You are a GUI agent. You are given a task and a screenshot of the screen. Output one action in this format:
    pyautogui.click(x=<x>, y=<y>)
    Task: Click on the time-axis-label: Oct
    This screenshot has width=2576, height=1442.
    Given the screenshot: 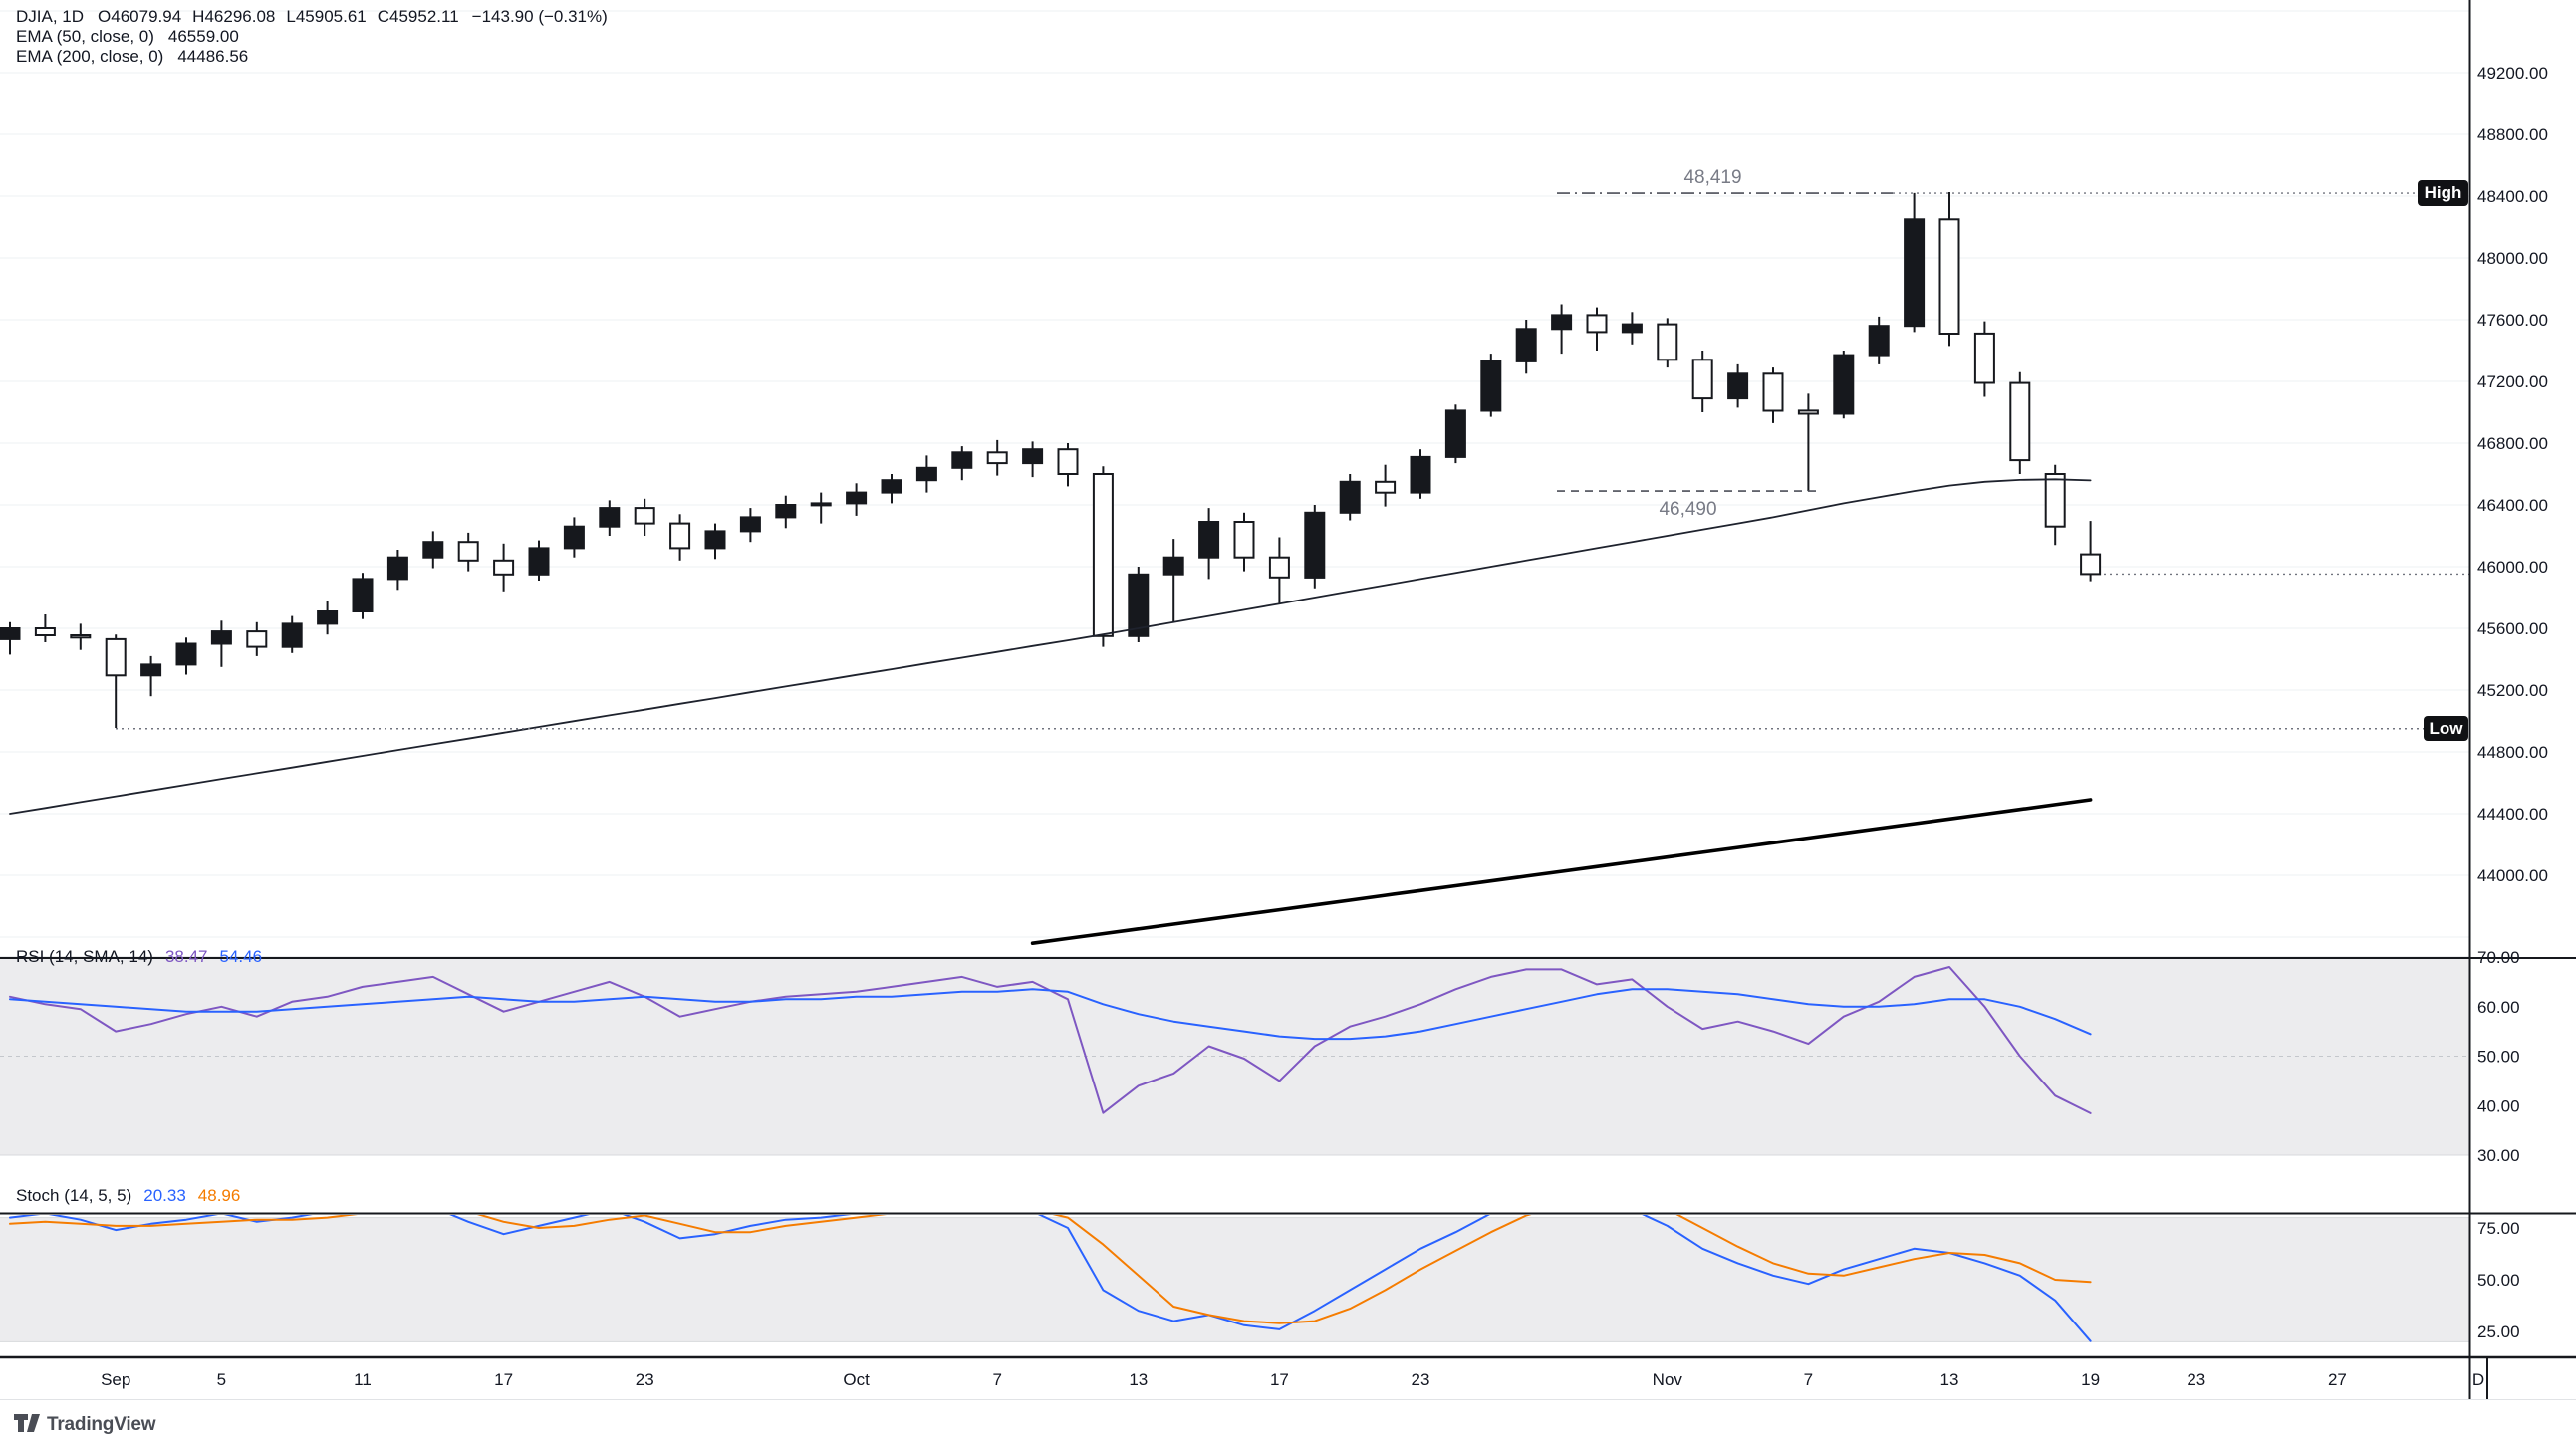 What is the action you would take?
    pyautogui.click(x=856, y=1379)
    